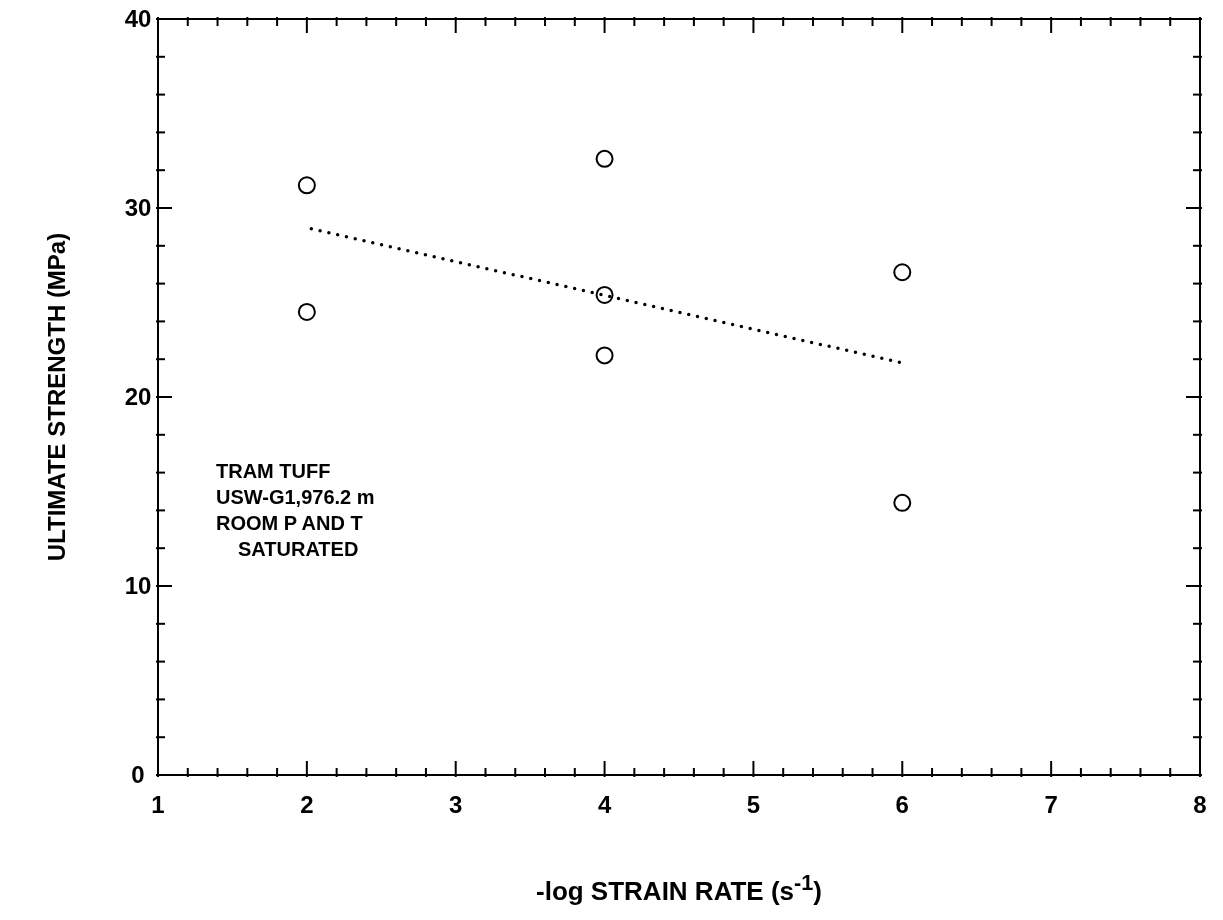 This screenshot has height=920, width=1223. I want to click on y-tick-label: 20, so click(138, 396).